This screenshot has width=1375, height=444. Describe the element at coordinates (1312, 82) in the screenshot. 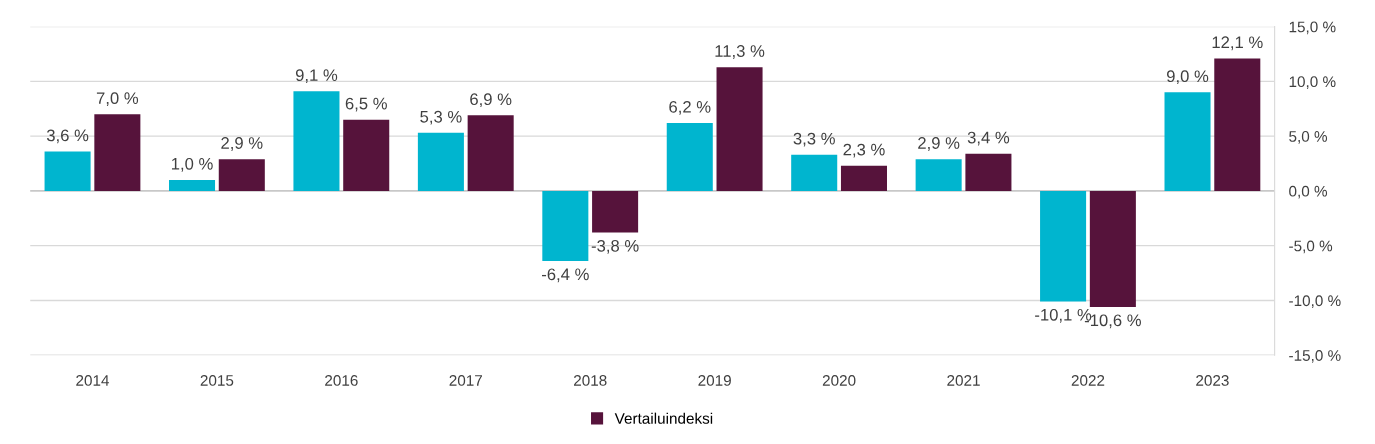

I see `y-tick-label: 10,0 %` at that location.